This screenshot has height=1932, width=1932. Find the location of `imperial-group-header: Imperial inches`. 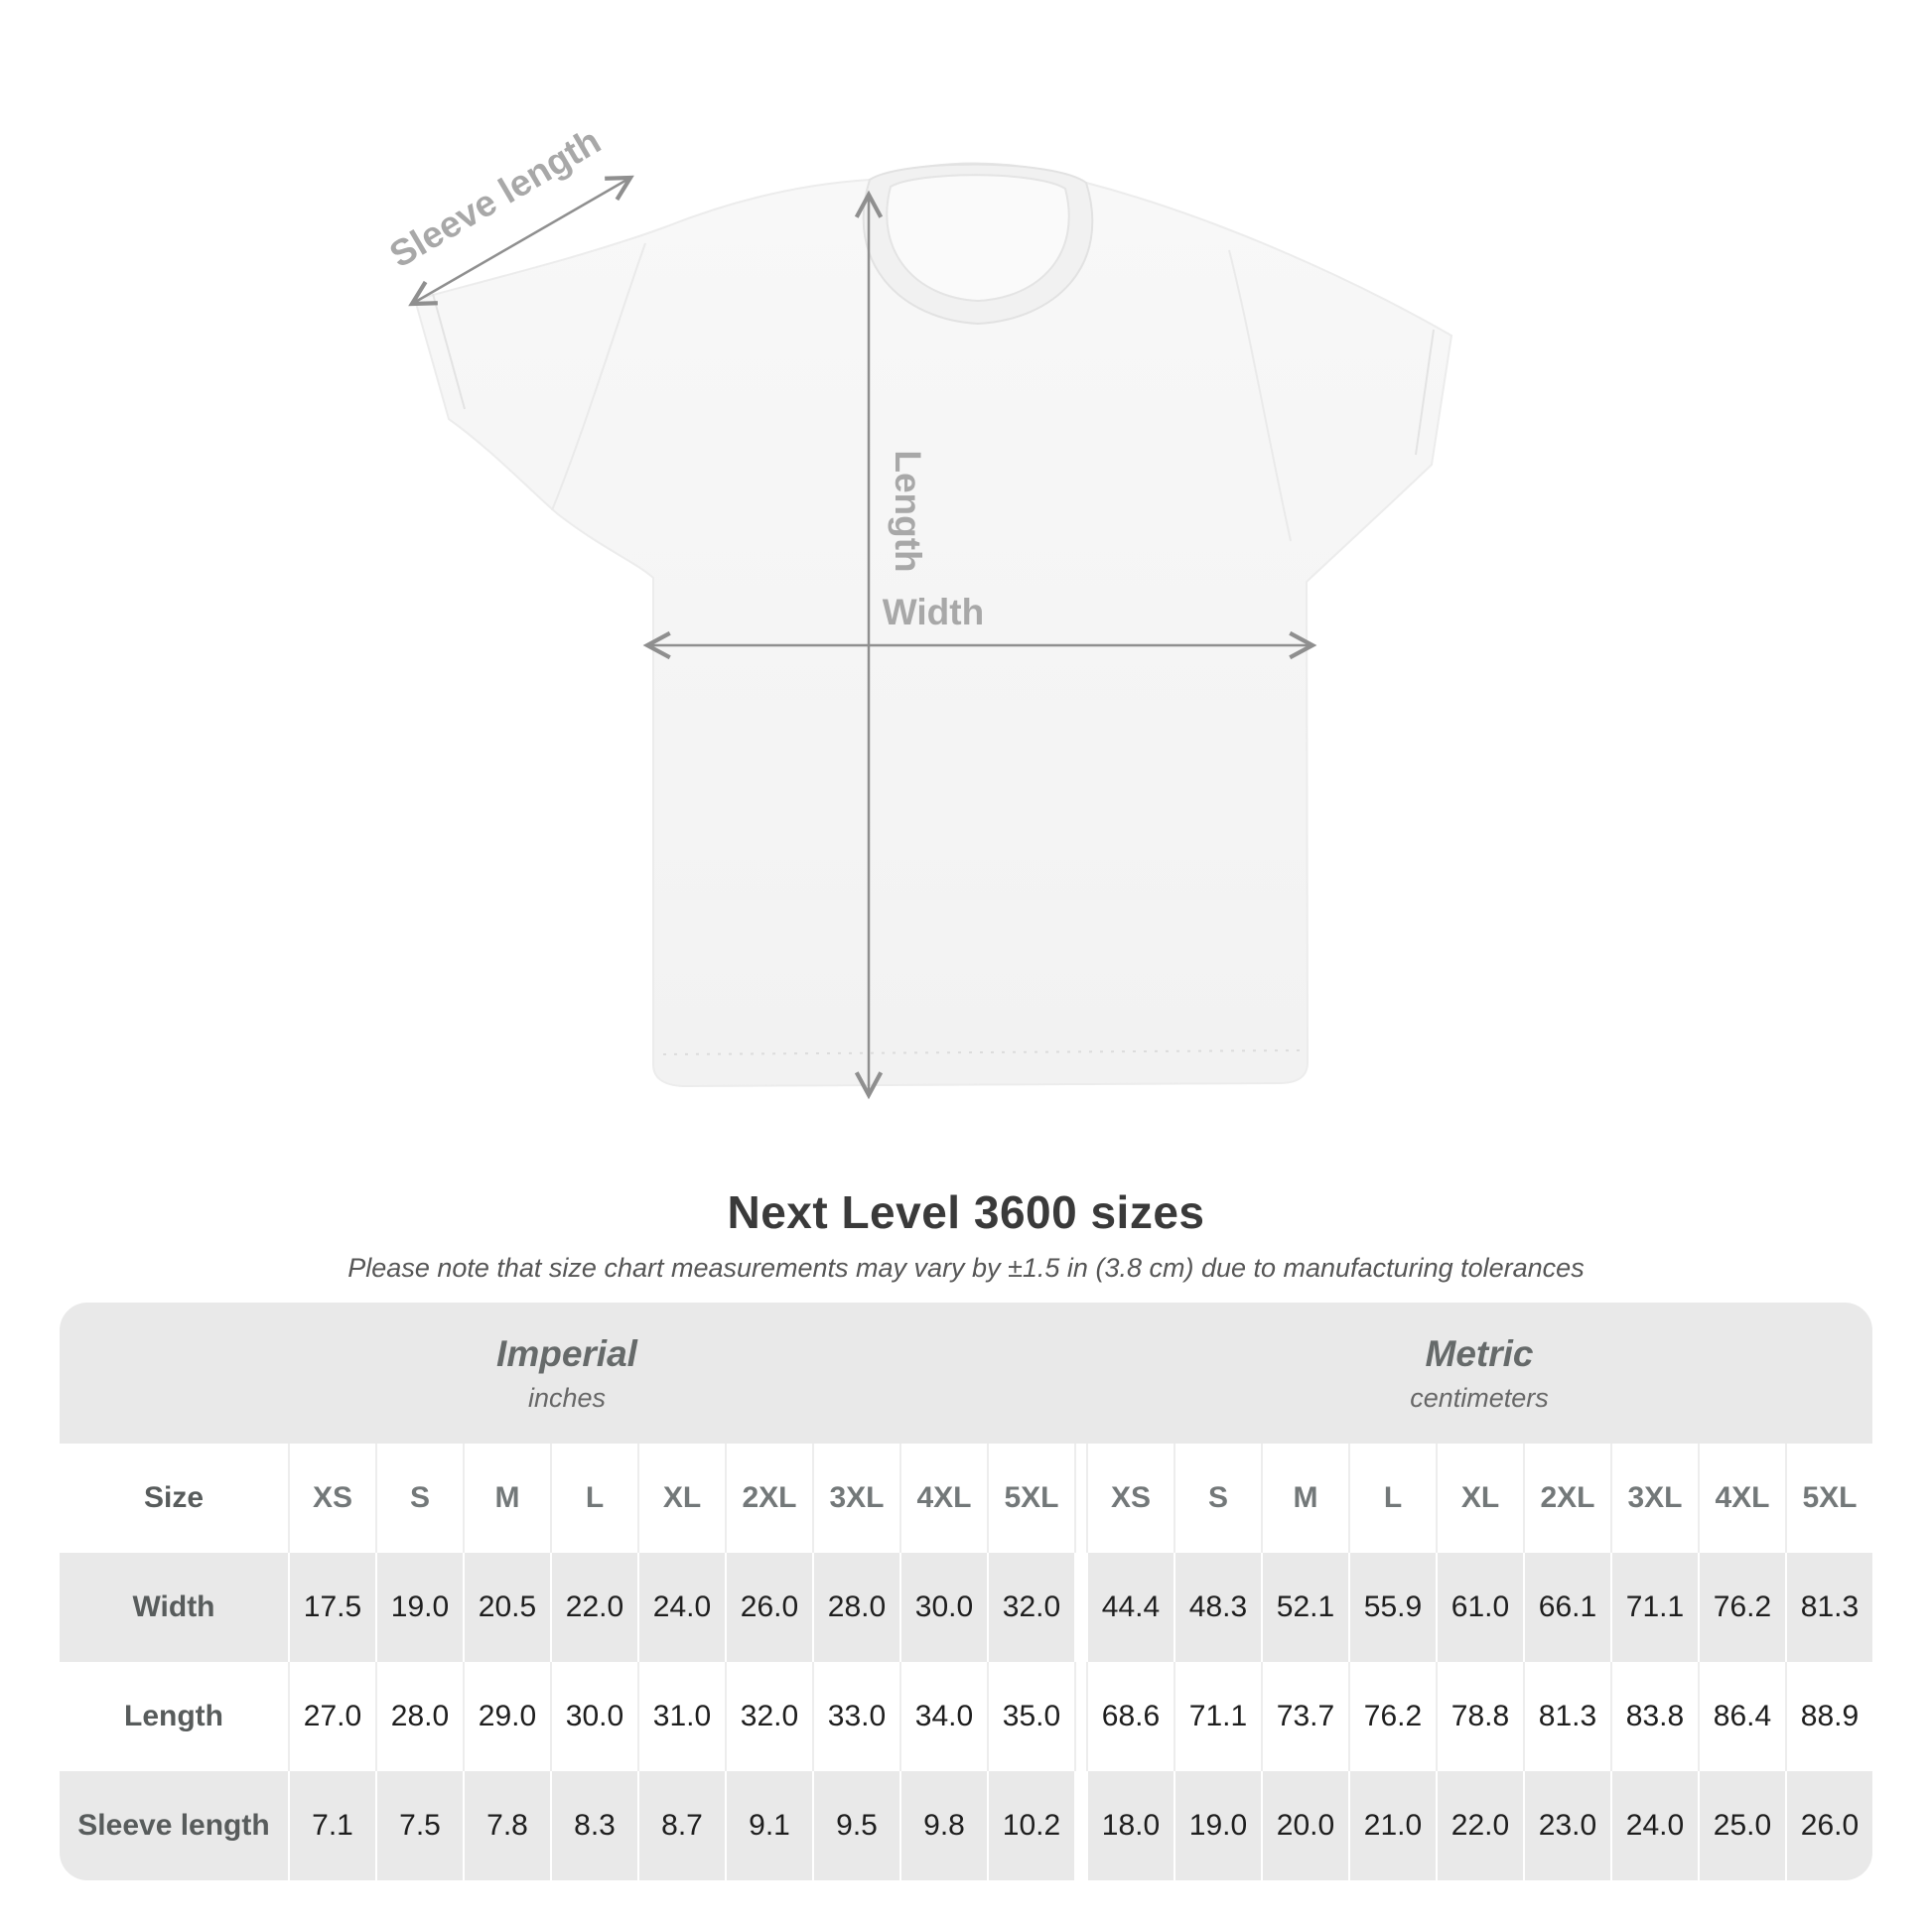

imperial-group-header: Imperial inches is located at coordinates (567, 1374).